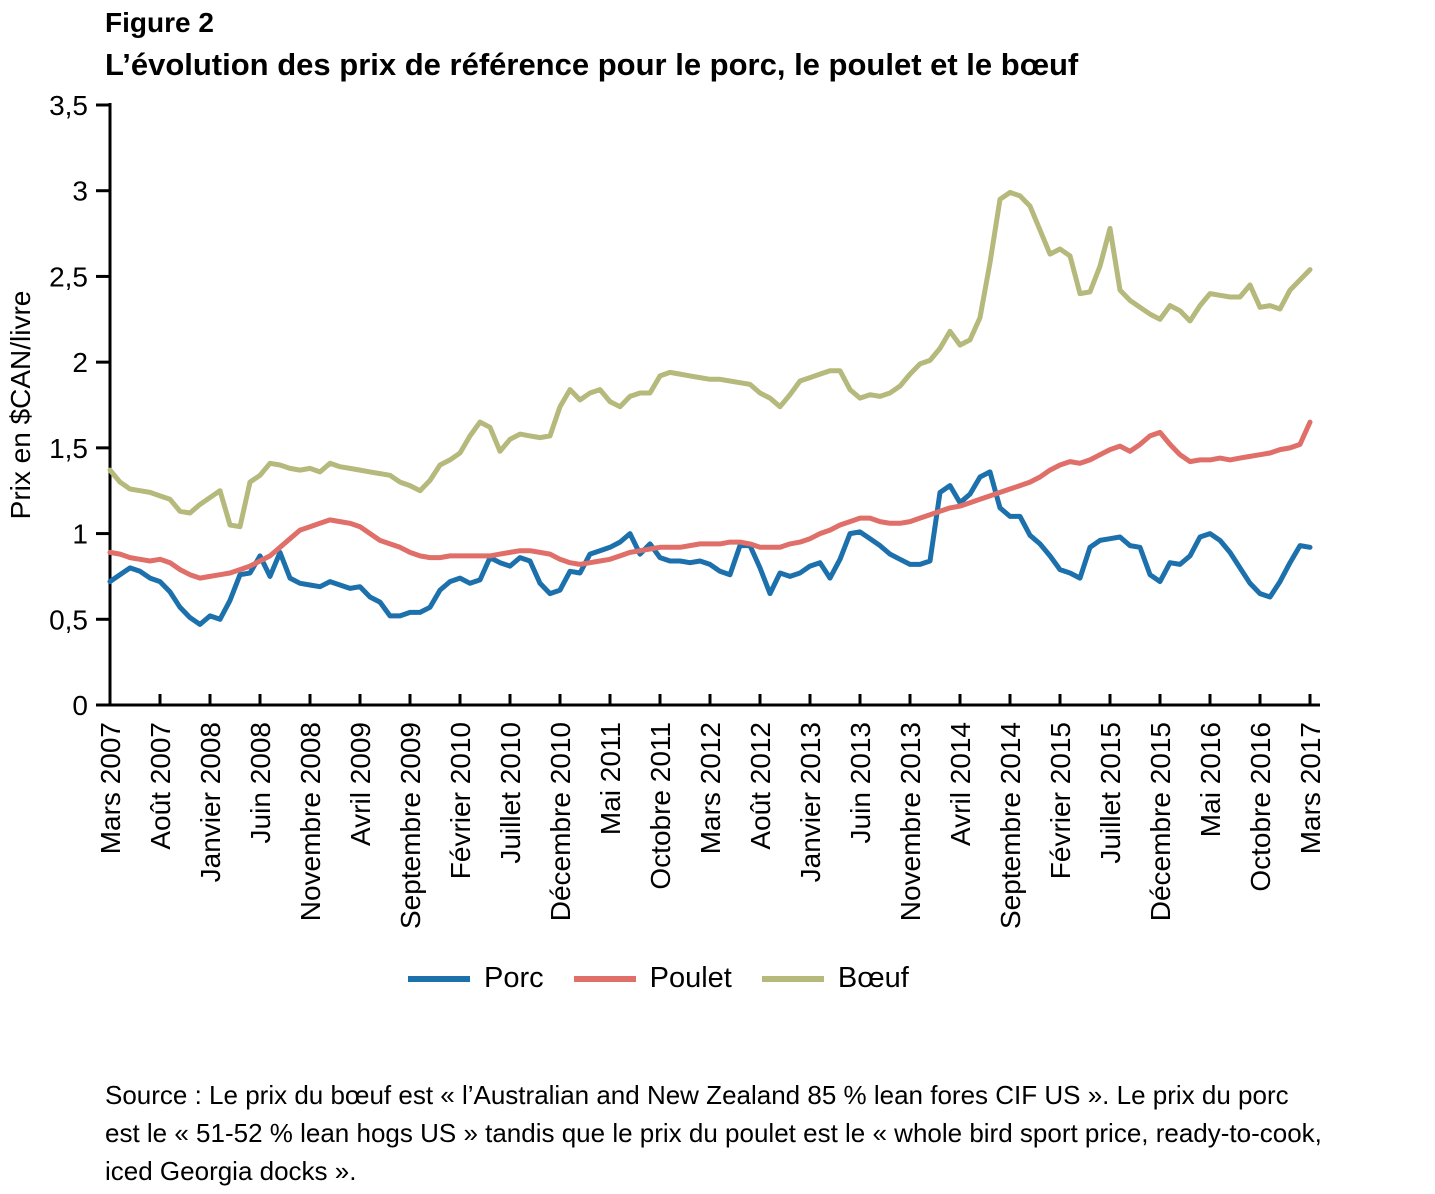 The height and width of the screenshot is (1194, 1435). I want to click on x-tick-label: Décembre 2010, so click(560, 821).